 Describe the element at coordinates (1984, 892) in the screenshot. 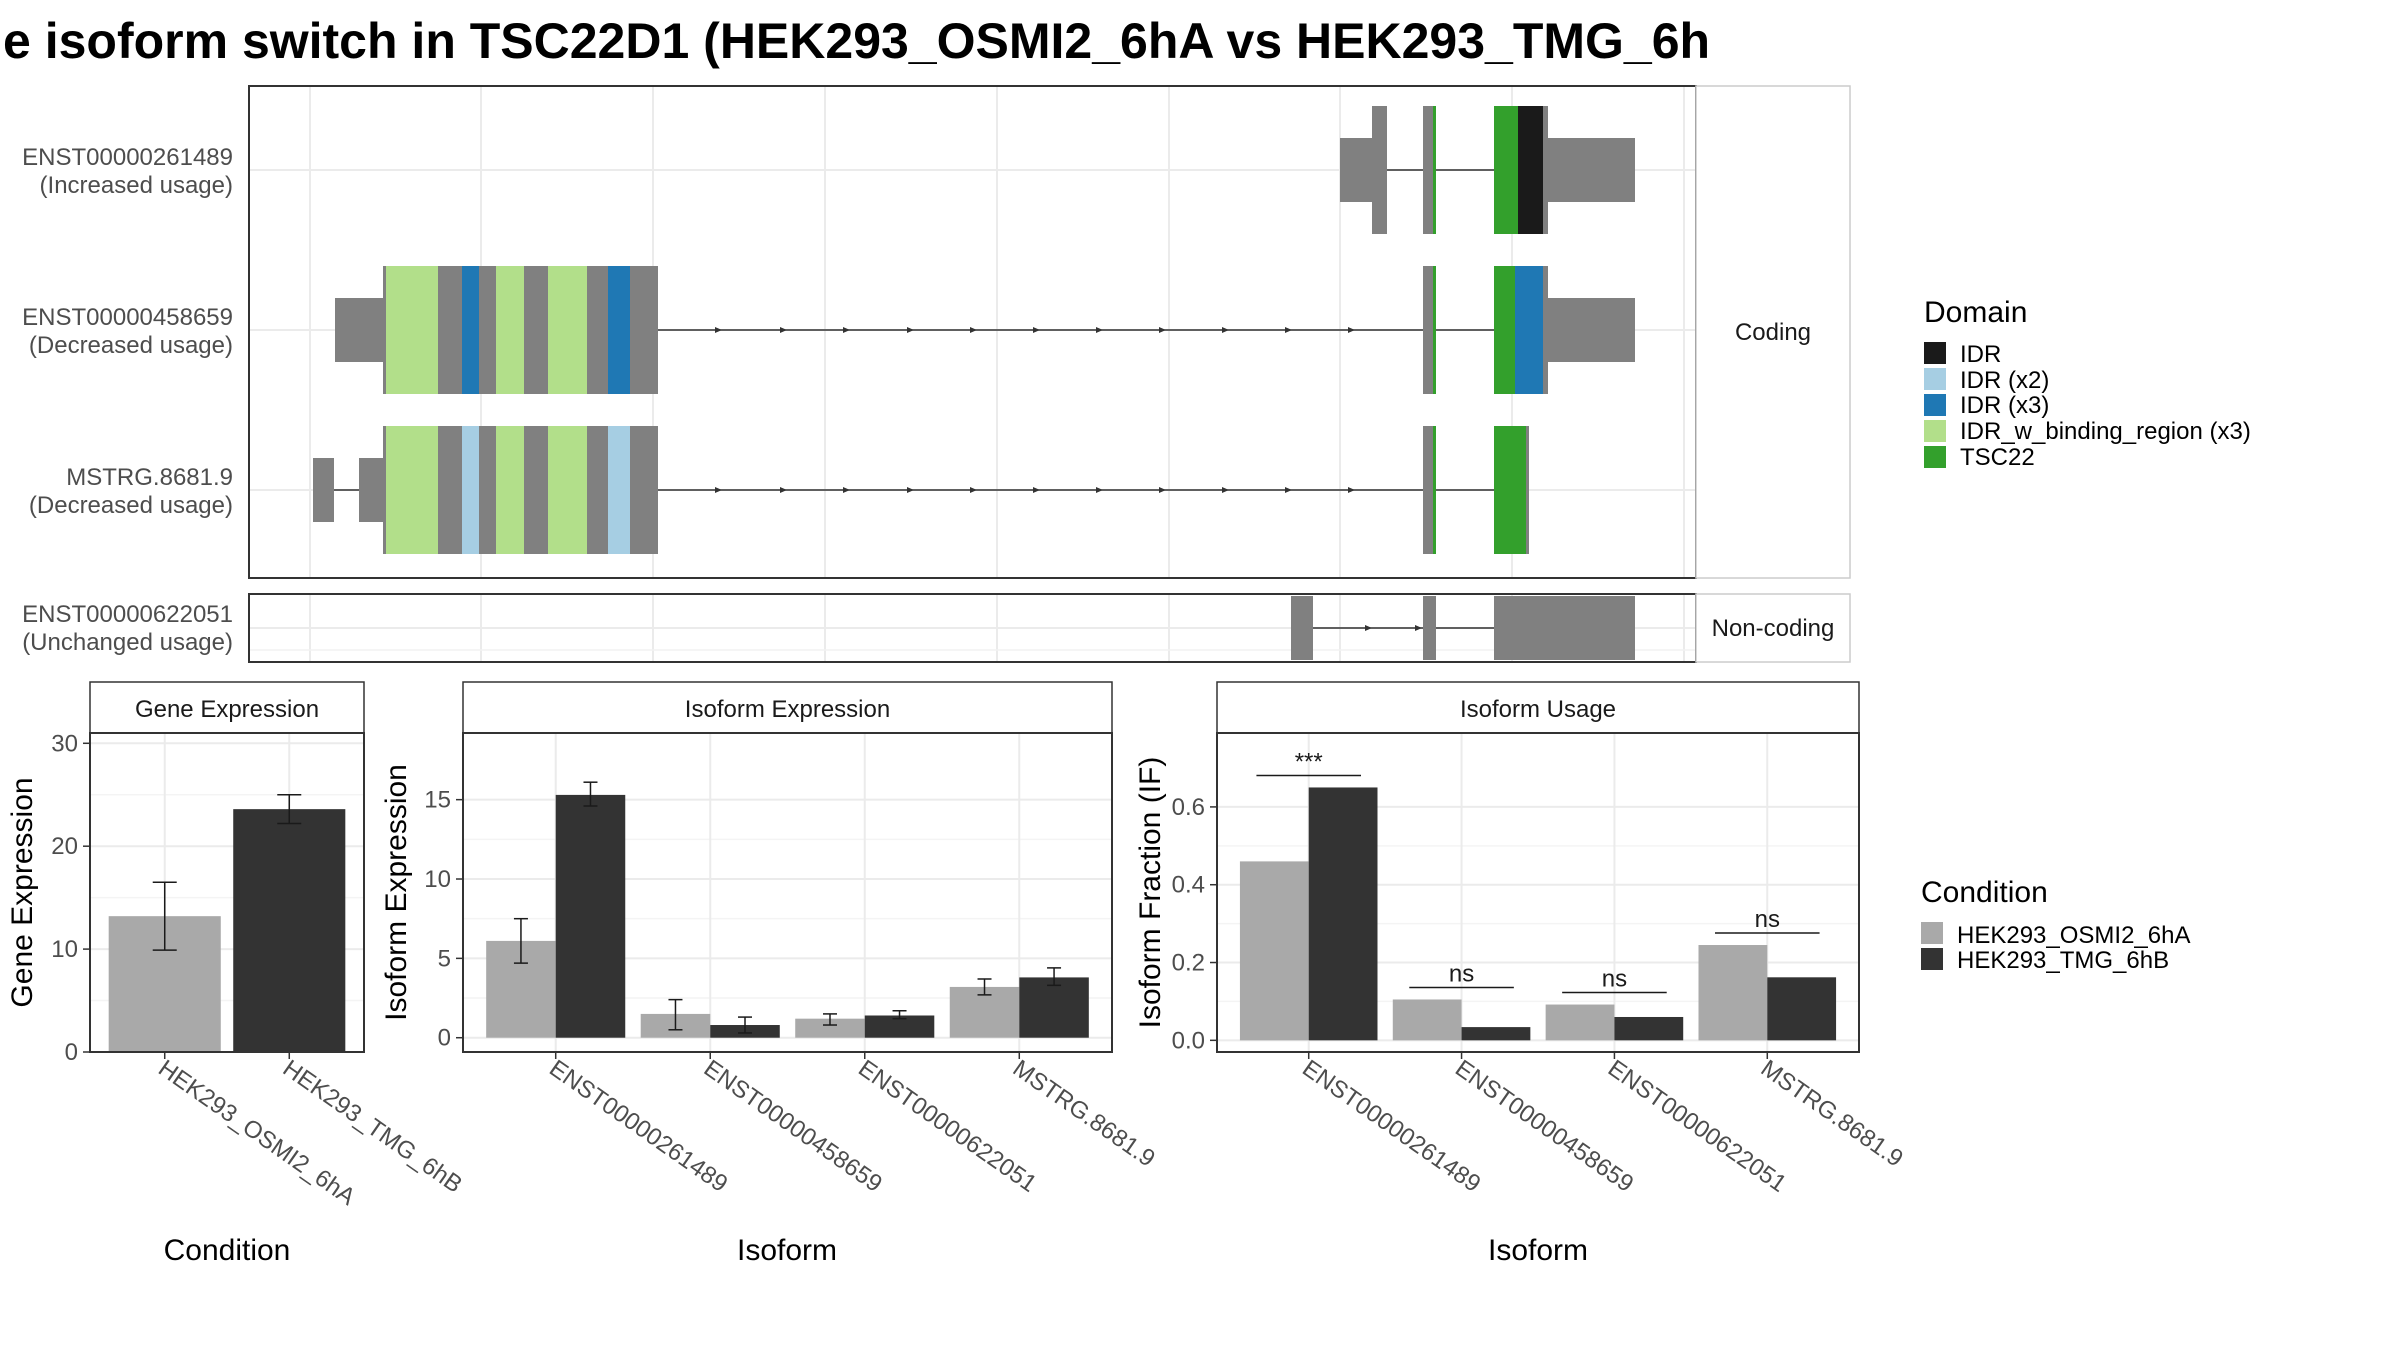

I see `condition-legend-title: Condition` at that location.